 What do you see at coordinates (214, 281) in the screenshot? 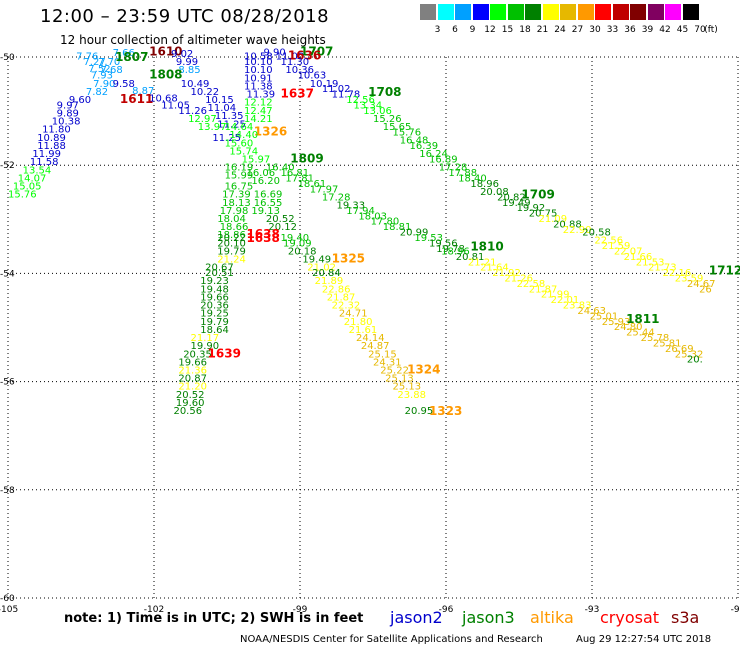
I see `wave-height-value: 19.23` at bounding box center [214, 281].